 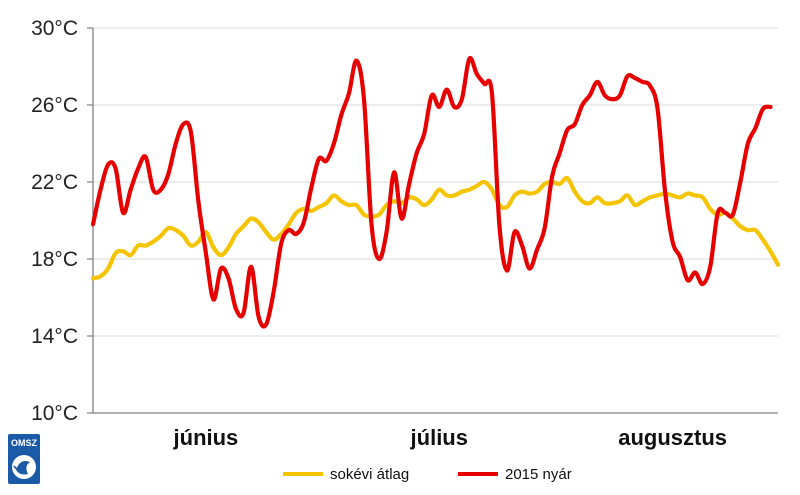 What do you see at coordinates (54, 105) in the screenshot?
I see `y-tick-label: 26°C` at bounding box center [54, 105].